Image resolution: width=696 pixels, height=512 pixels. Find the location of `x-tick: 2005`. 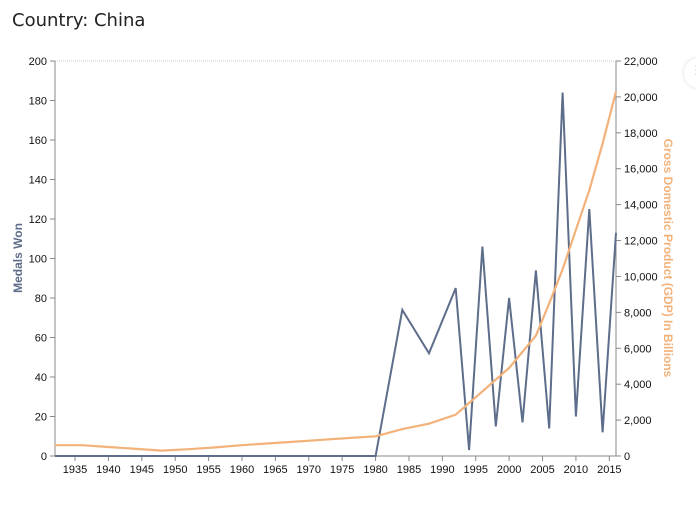

x-tick: 2005 is located at coordinates (542, 466).